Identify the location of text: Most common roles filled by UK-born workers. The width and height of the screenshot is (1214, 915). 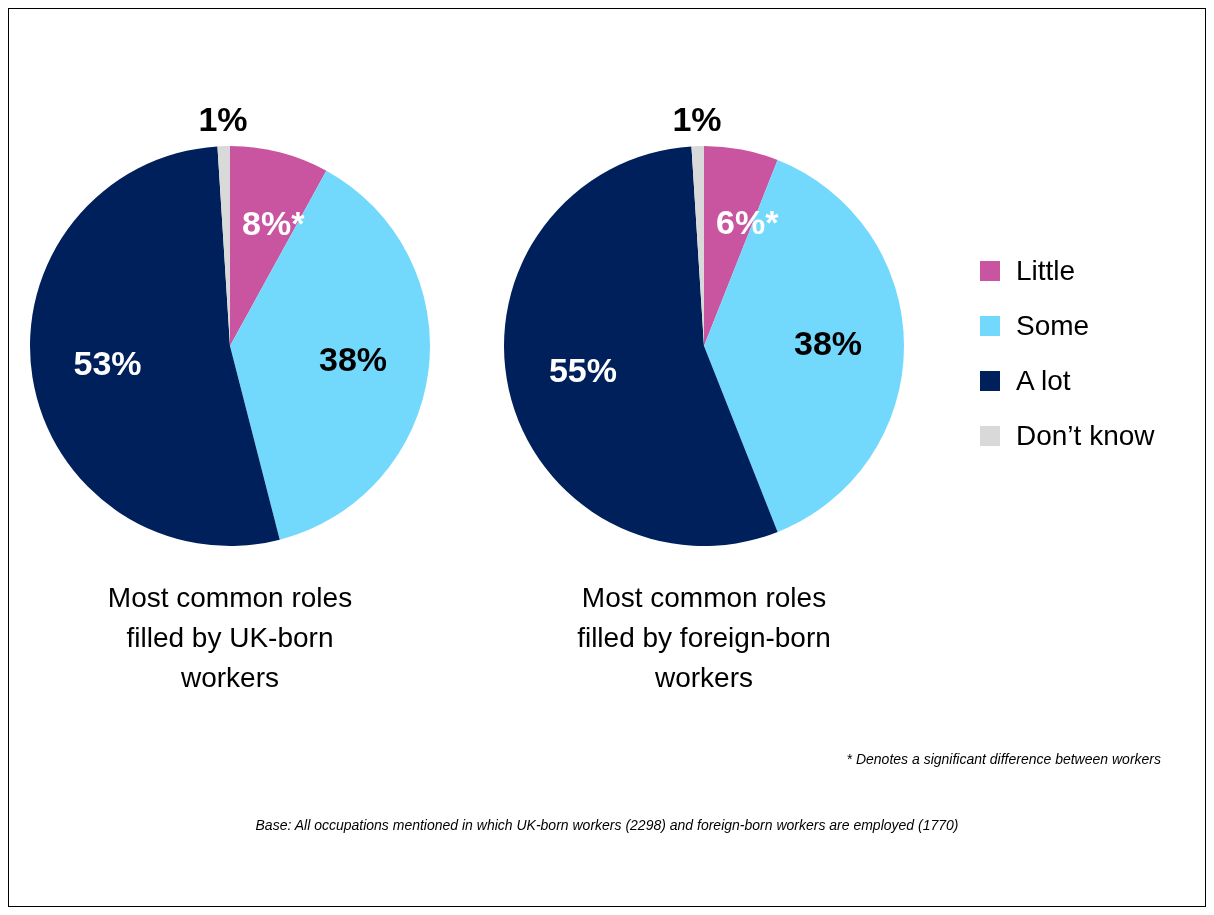
(230, 638).